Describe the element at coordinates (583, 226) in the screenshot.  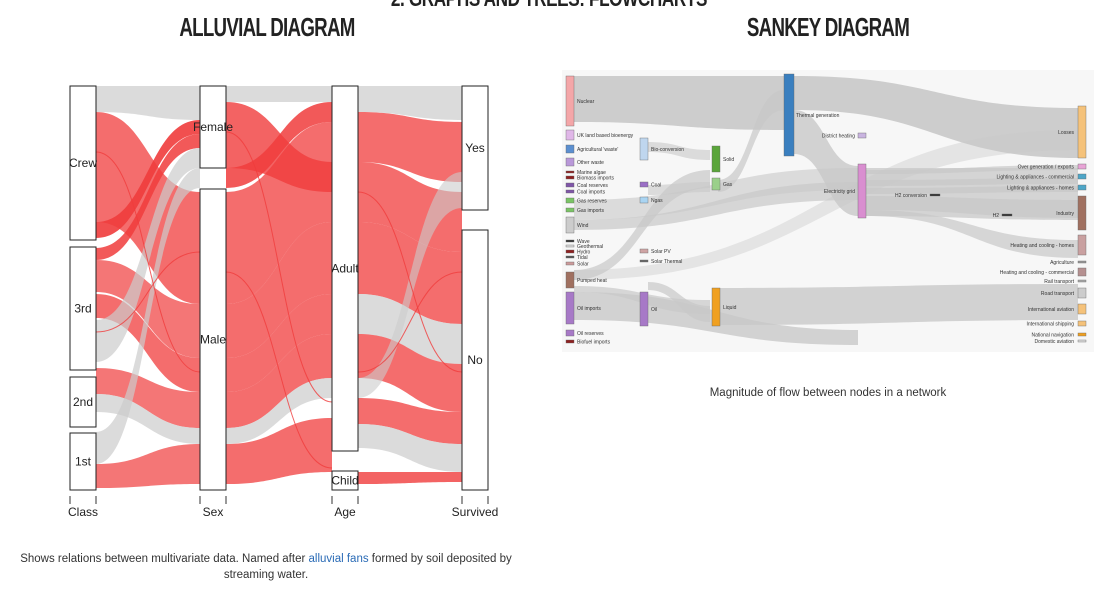
I see `sankey-source-node-label: Wind` at that location.